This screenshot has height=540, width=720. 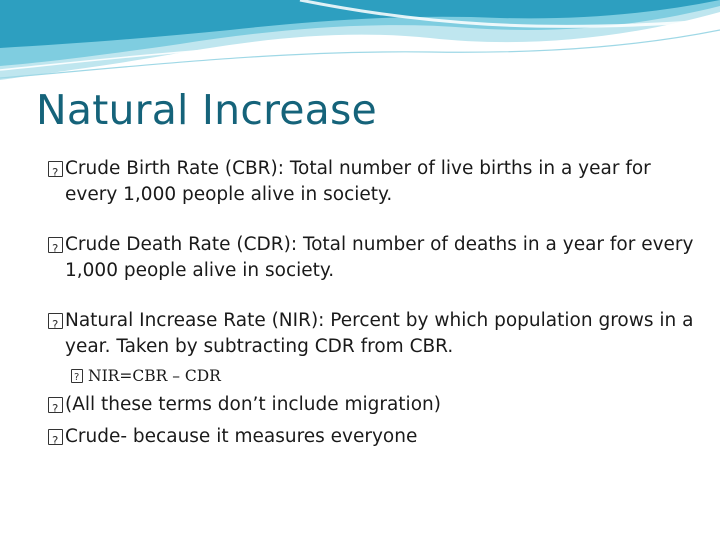 I want to click on sub-bullet-nir-formula: NIR=CBR – CDR, so click(x=384, y=377).